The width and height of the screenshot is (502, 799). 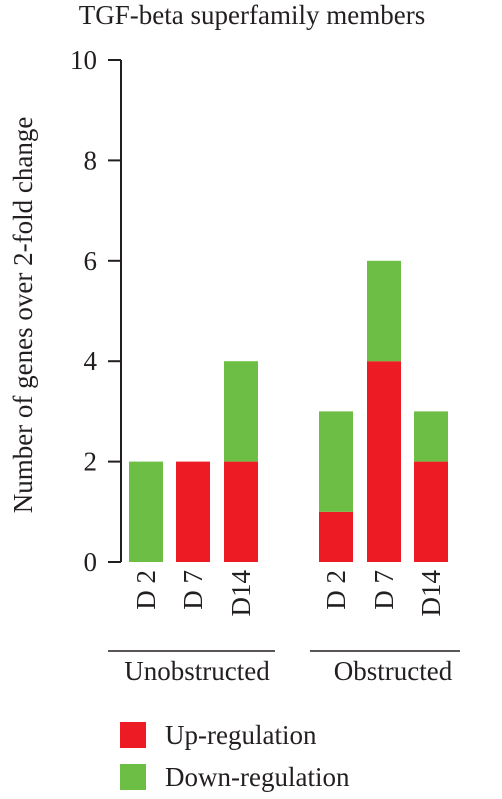 I want to click on group-labels: Unobstructed Obstructed, so click(x=284, y=668).